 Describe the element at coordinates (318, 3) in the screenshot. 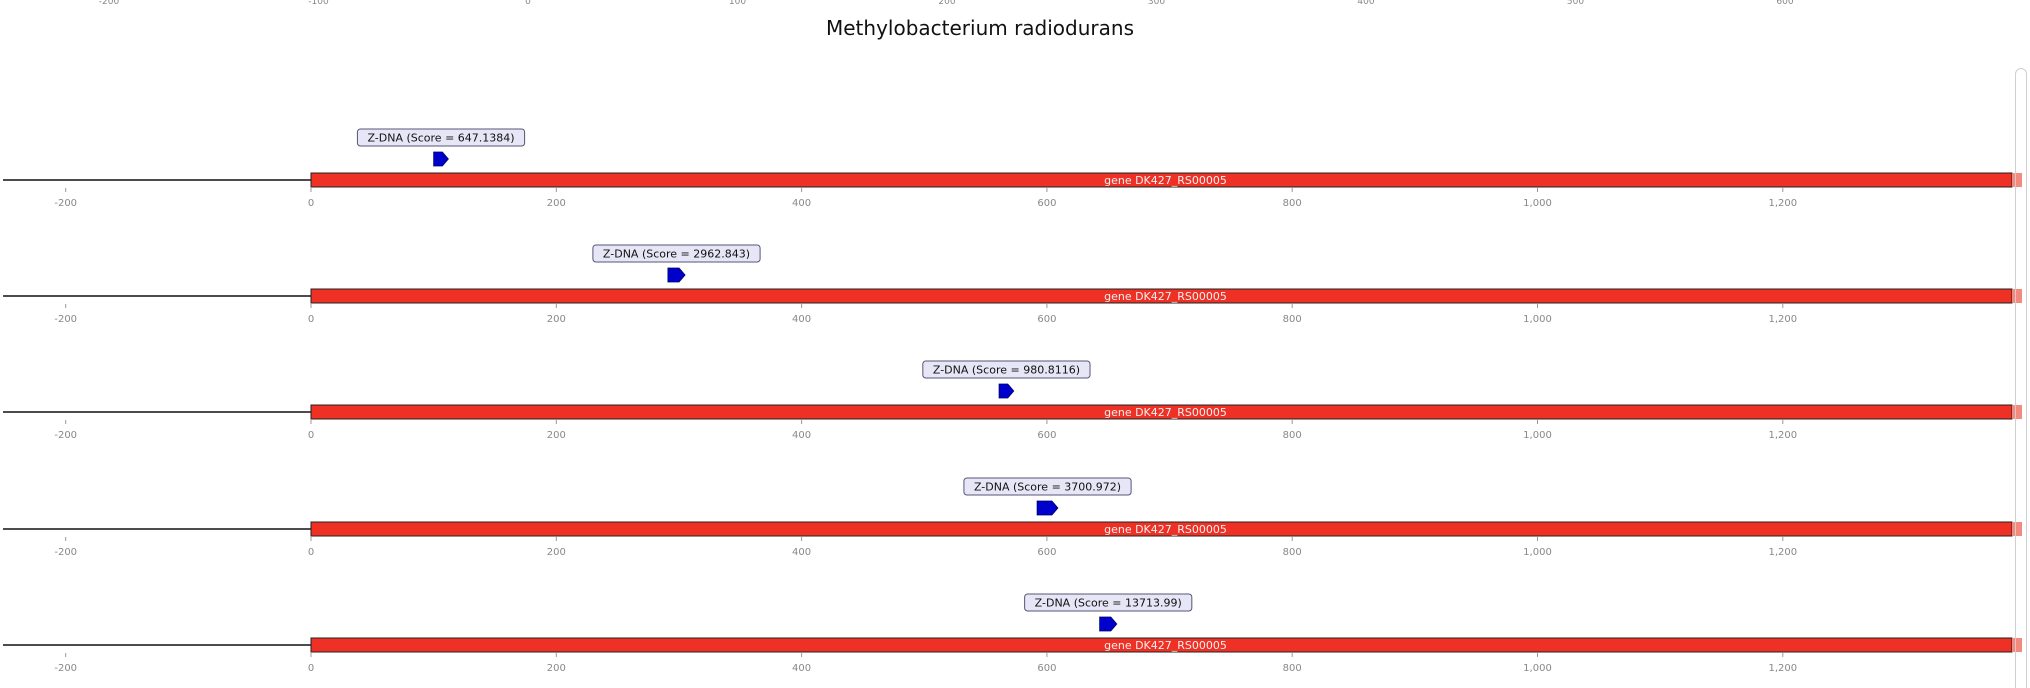

I see `top-axis-tick-label: -100` at that location.